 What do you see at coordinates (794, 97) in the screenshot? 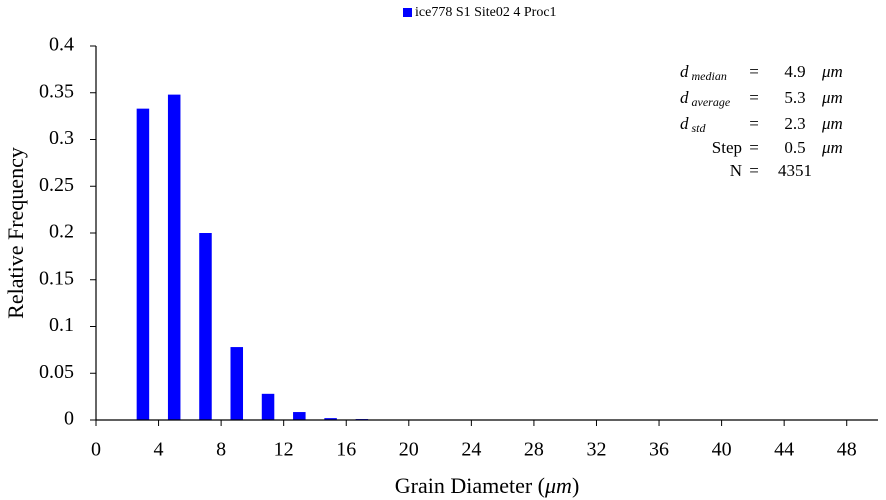
I see `stat-value: 5.3` at bounding box center [794, 97].